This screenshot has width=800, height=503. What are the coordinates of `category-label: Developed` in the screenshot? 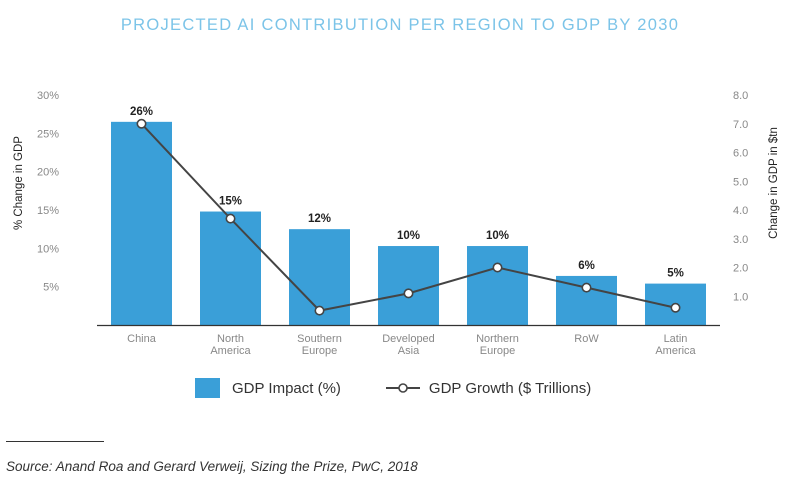 It's located at (408, 339).